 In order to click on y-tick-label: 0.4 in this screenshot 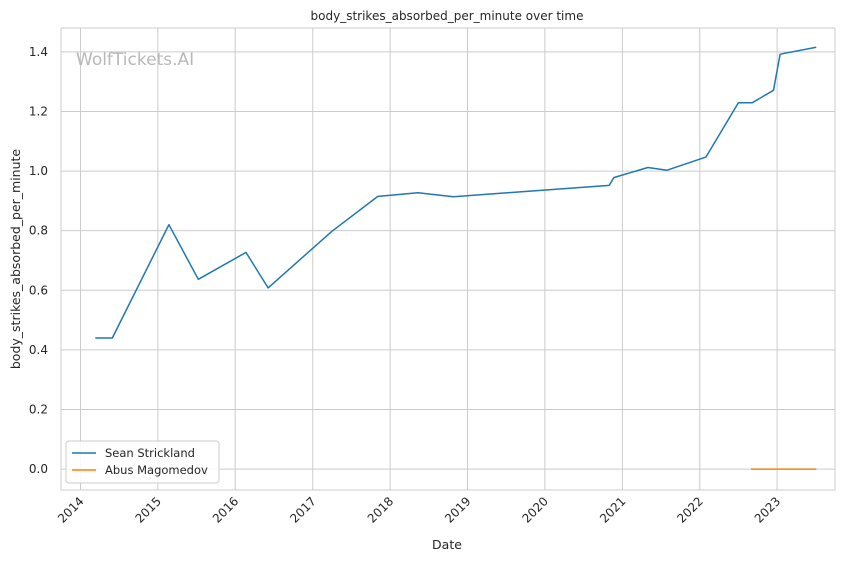, I will do `click(38, 350)`.